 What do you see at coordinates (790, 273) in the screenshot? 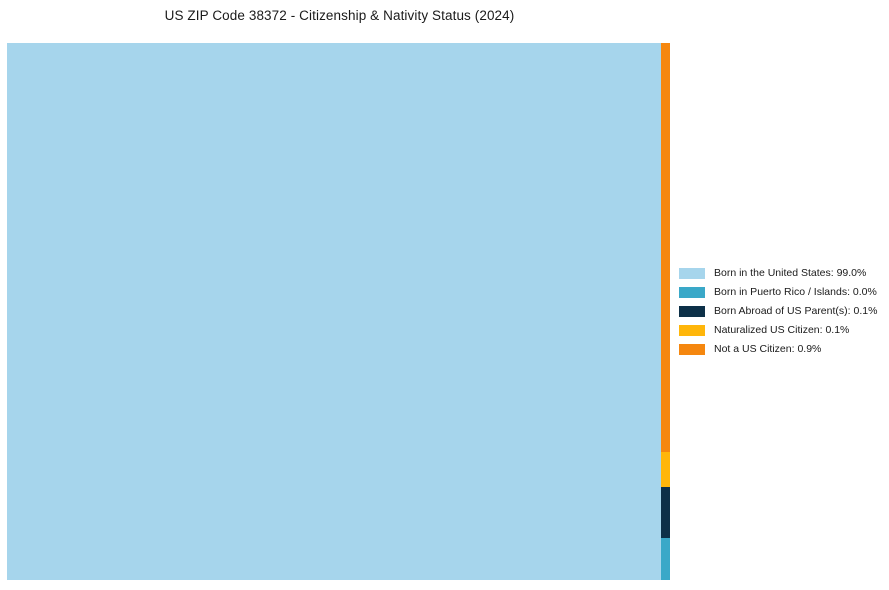
I see `legend-item-label: Born in the United States: 99.0%` at bounding box center [790, 273].